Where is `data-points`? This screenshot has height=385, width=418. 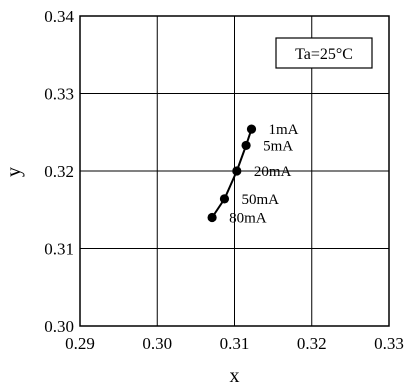 data-points is located at coordinates (232, 173).